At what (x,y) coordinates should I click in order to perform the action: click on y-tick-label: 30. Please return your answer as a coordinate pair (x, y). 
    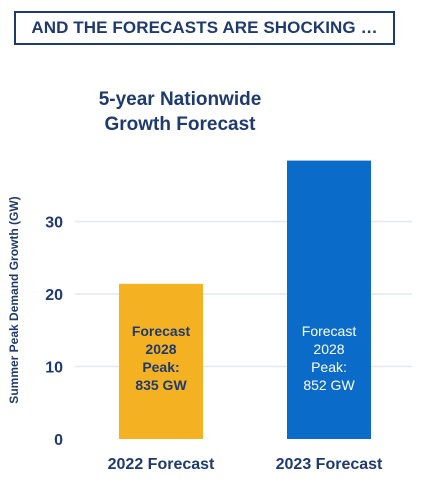
    Looking at the image, I should click on (54, 223).